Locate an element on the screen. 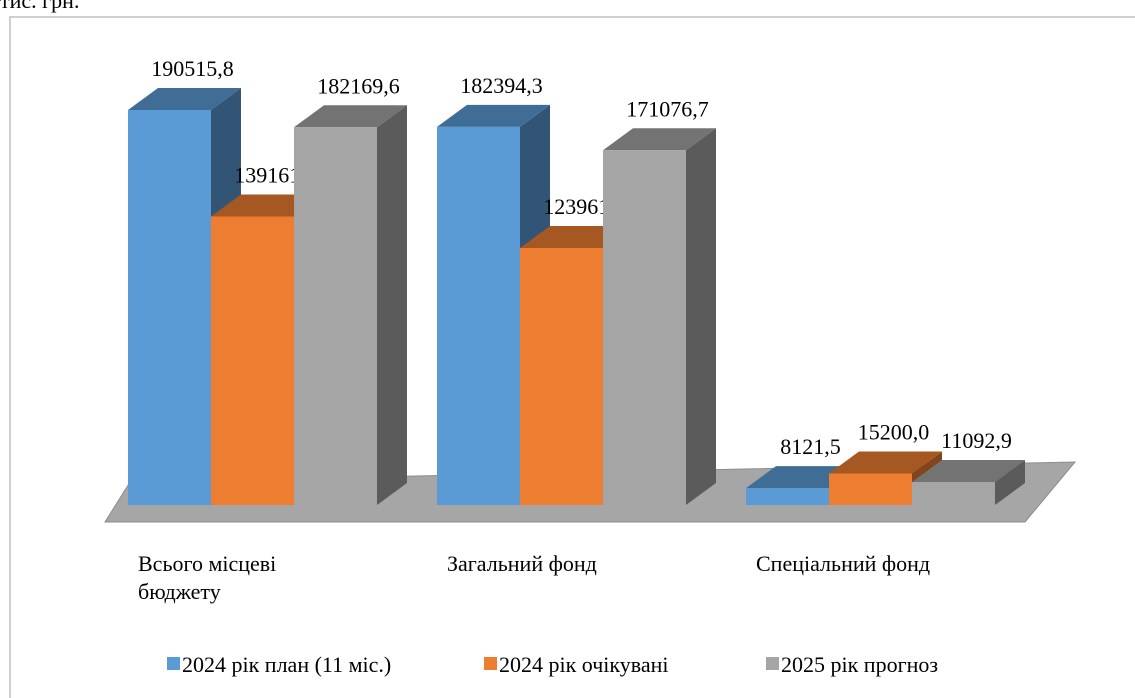 Image resolution: width=1135 pixels, height=698 pixels. data-label: 182394,3 is located at coordinates (501, 85).